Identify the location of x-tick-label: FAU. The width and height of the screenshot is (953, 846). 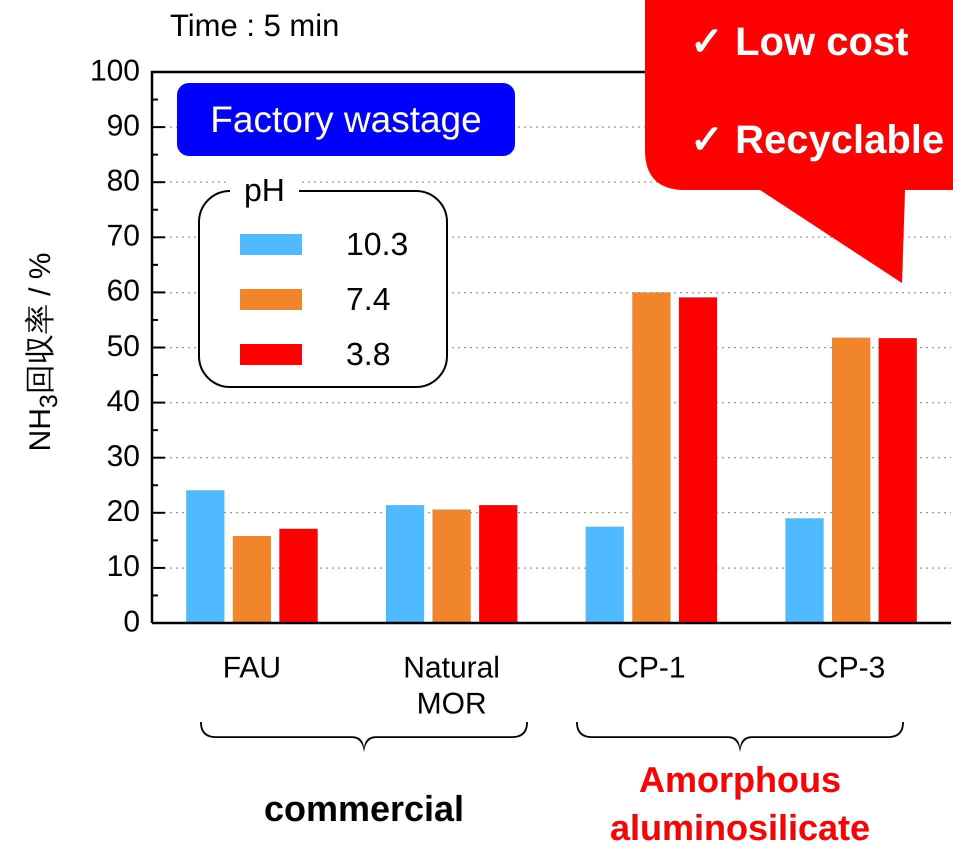
(252, 667).